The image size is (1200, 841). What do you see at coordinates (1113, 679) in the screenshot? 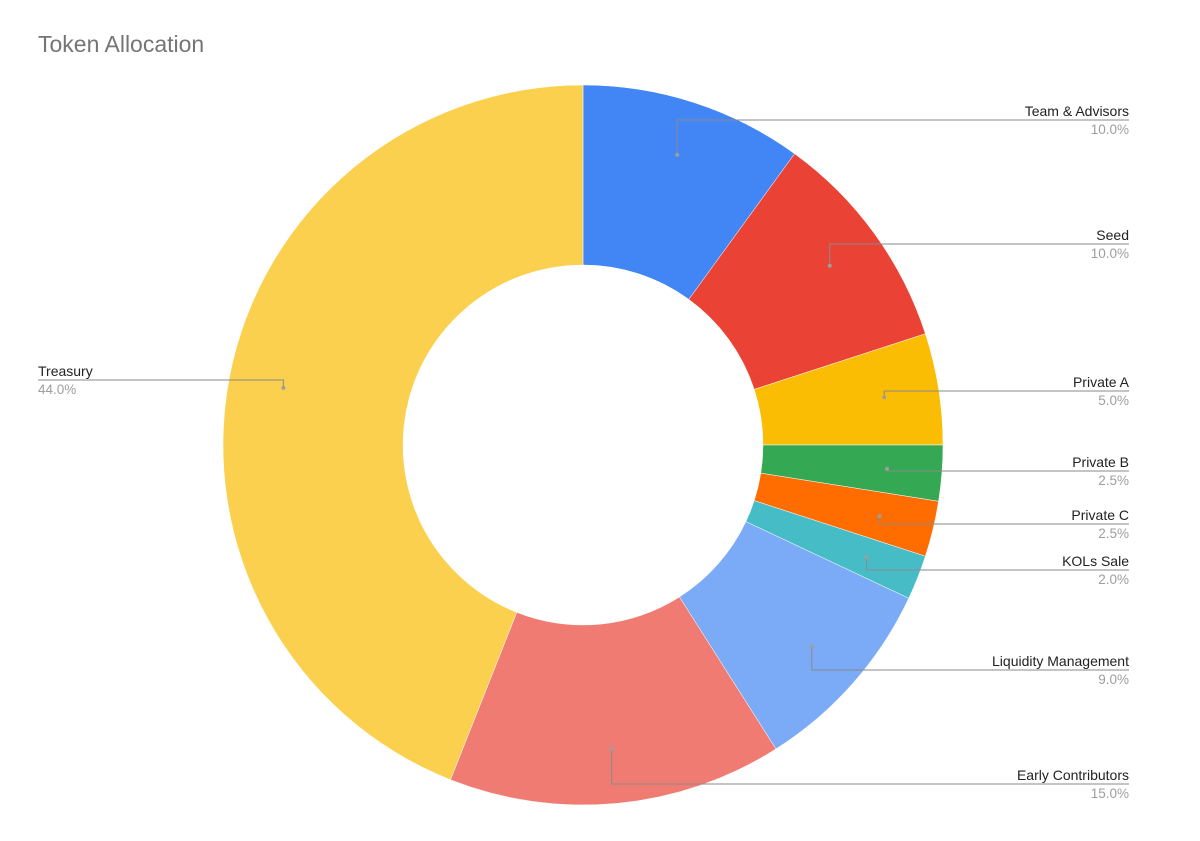
I see `slice-percent-liquidity-management: 9.0%` at bounding box center [1113, 679].